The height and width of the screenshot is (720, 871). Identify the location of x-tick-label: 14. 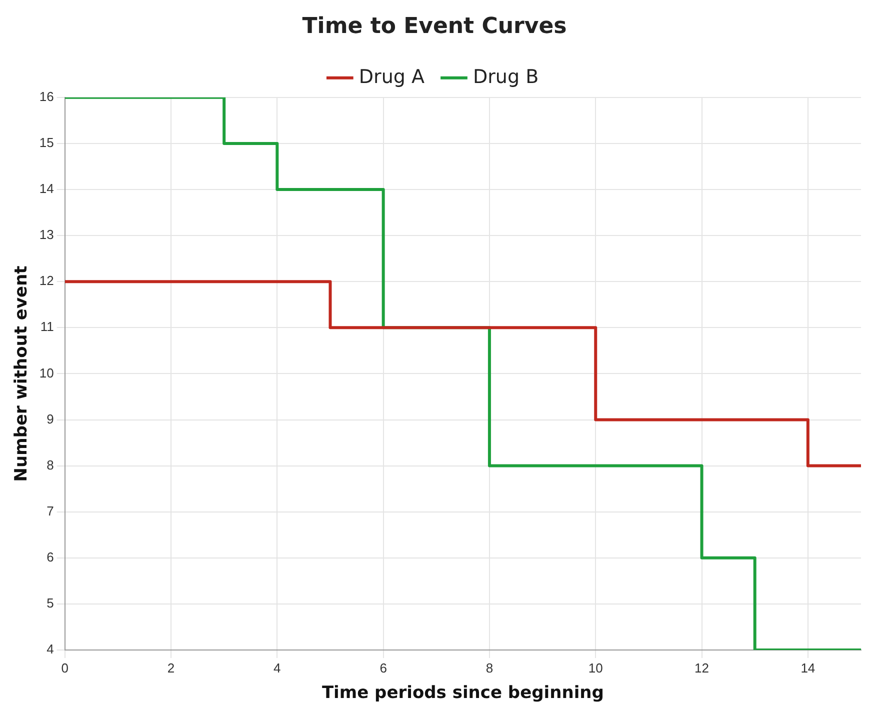
(808, 668).